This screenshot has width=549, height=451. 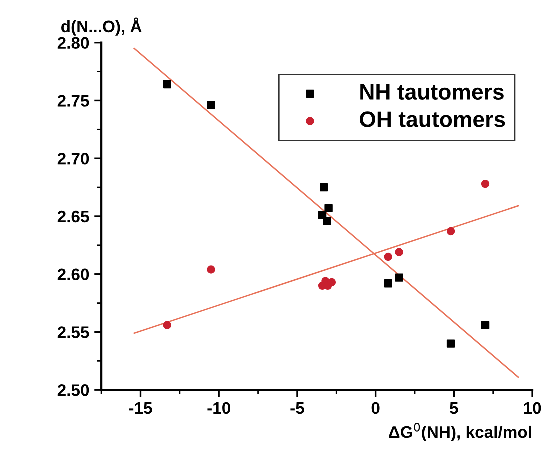 What do you see at coordinates (74, 159) in the screenshot?
I see `y-tick-label: 2.70` at bounding box center [74, 159].